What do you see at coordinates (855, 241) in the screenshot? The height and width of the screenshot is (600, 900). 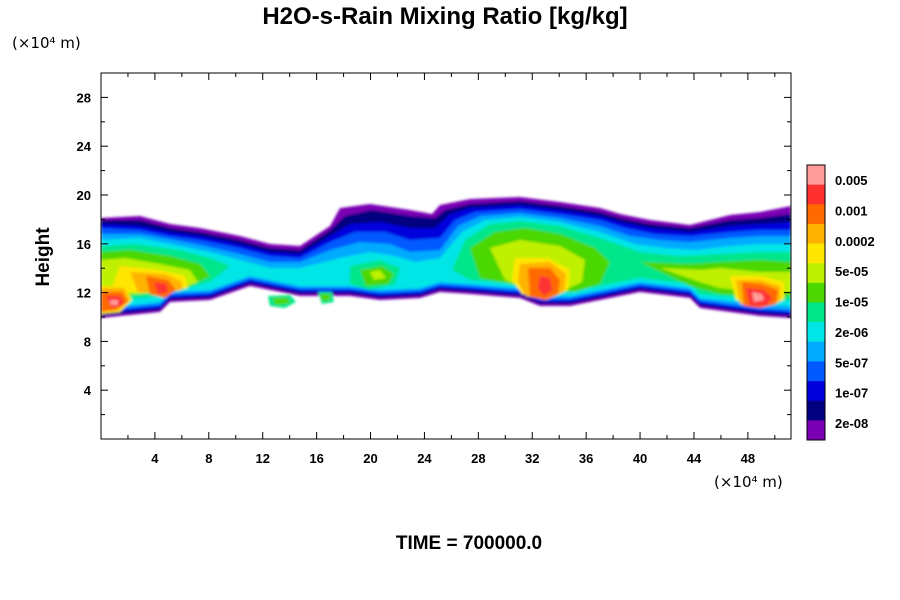 I see `colorbar-label: 0.0002` at bounding box center [855, 241].